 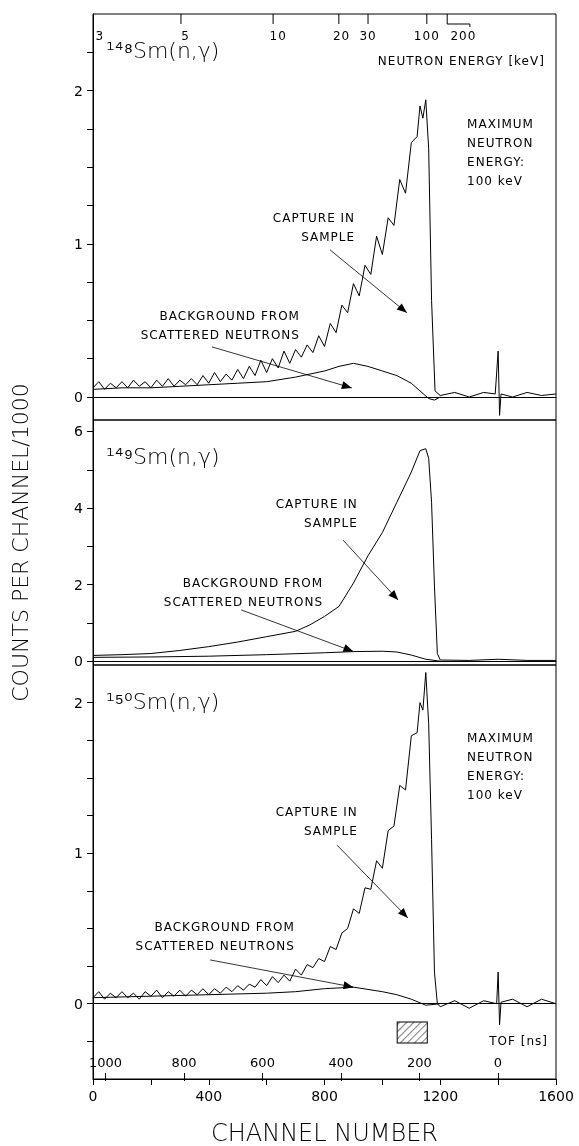 What do you see at coordinates (341, 1062) in the screenshot?
I see `x2-tick-label: 400` at bounding box center [341, 1062].